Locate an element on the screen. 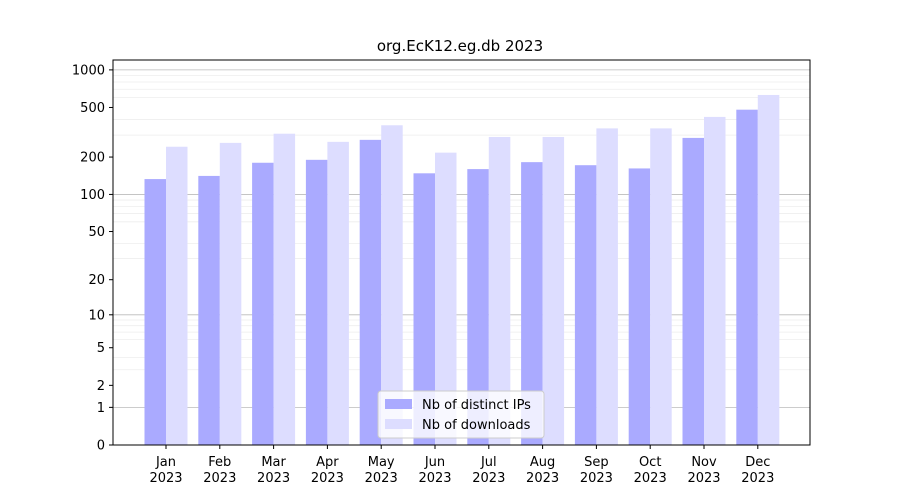  y-tick-label: 200 is located at coordinates (92, 158).